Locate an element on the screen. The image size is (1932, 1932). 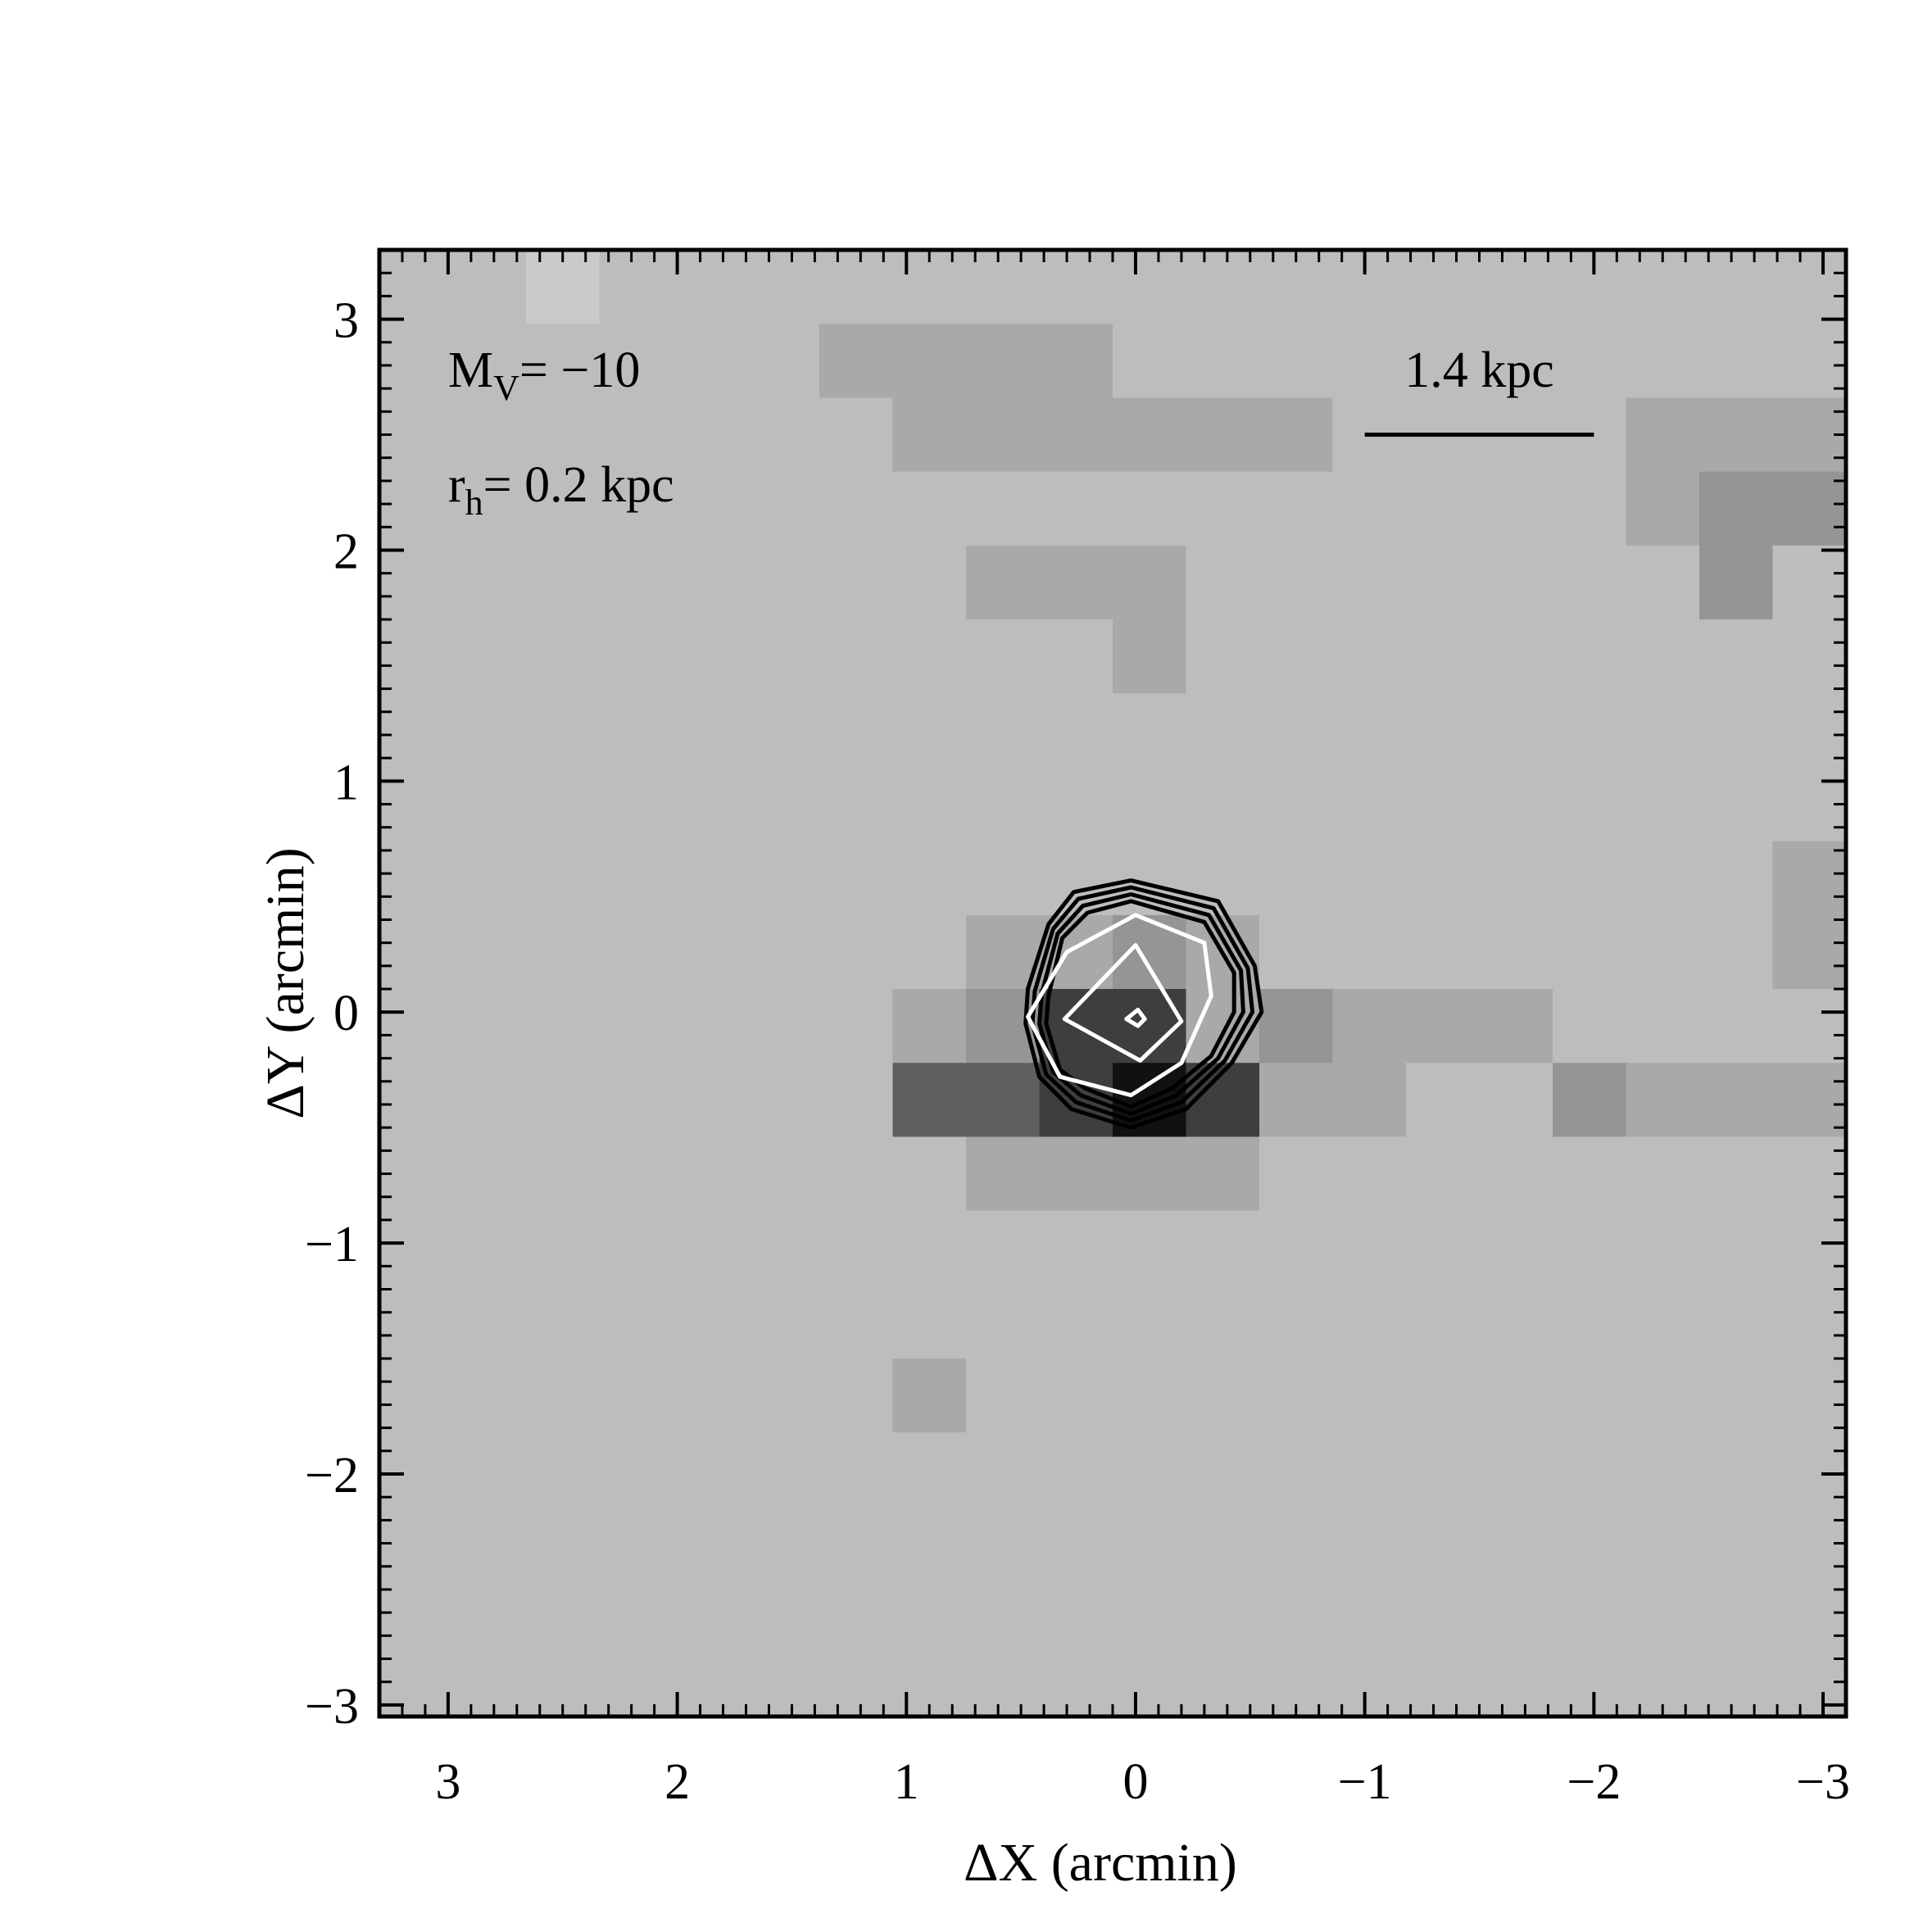
contour-line is located at coordinates (1141, 1004).